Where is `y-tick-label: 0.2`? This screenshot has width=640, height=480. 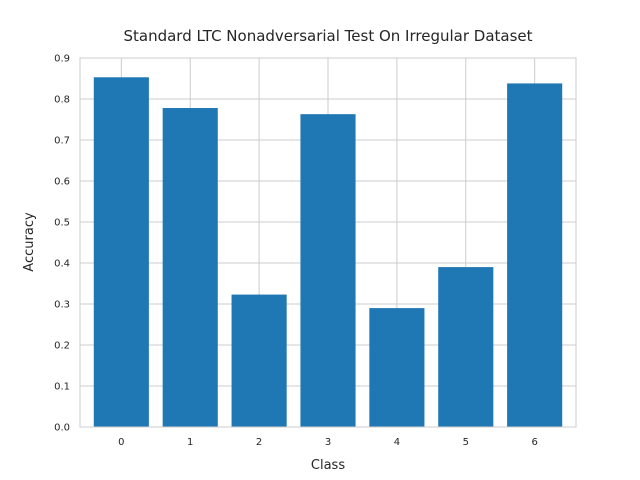
y-tick-label: 0.2 is located at coordinates (62, 346).